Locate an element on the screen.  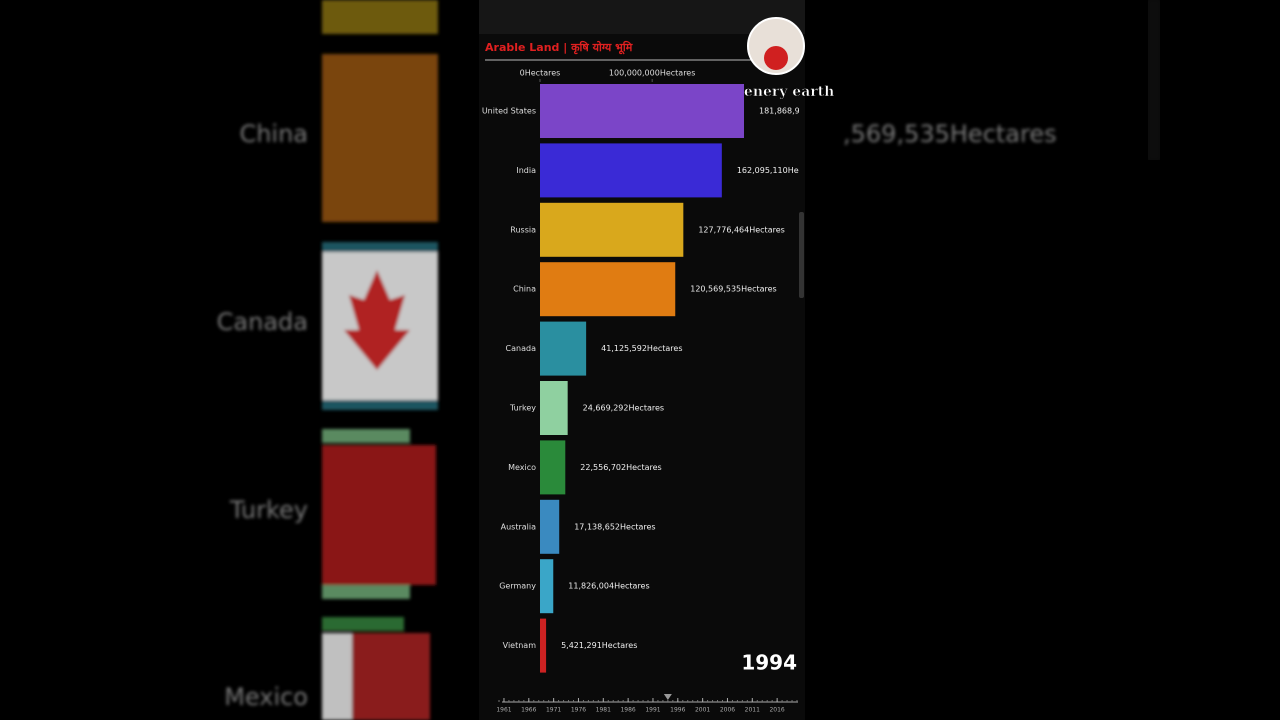
backdrop-label: ,569,535Hectares is located at coordinates (950, 134).